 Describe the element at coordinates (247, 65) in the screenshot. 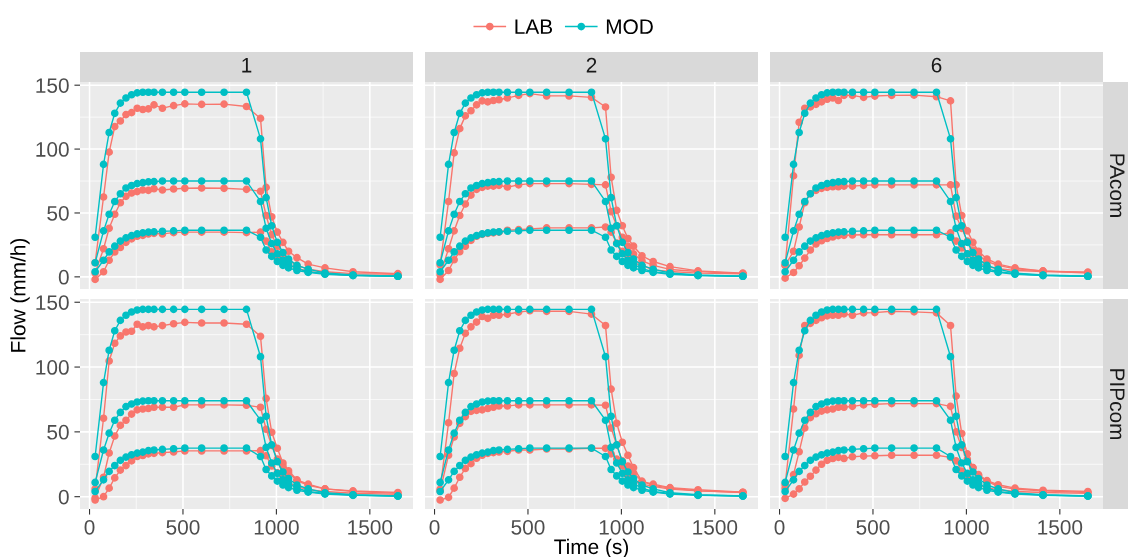

I see `chart-title: 1` at that location.